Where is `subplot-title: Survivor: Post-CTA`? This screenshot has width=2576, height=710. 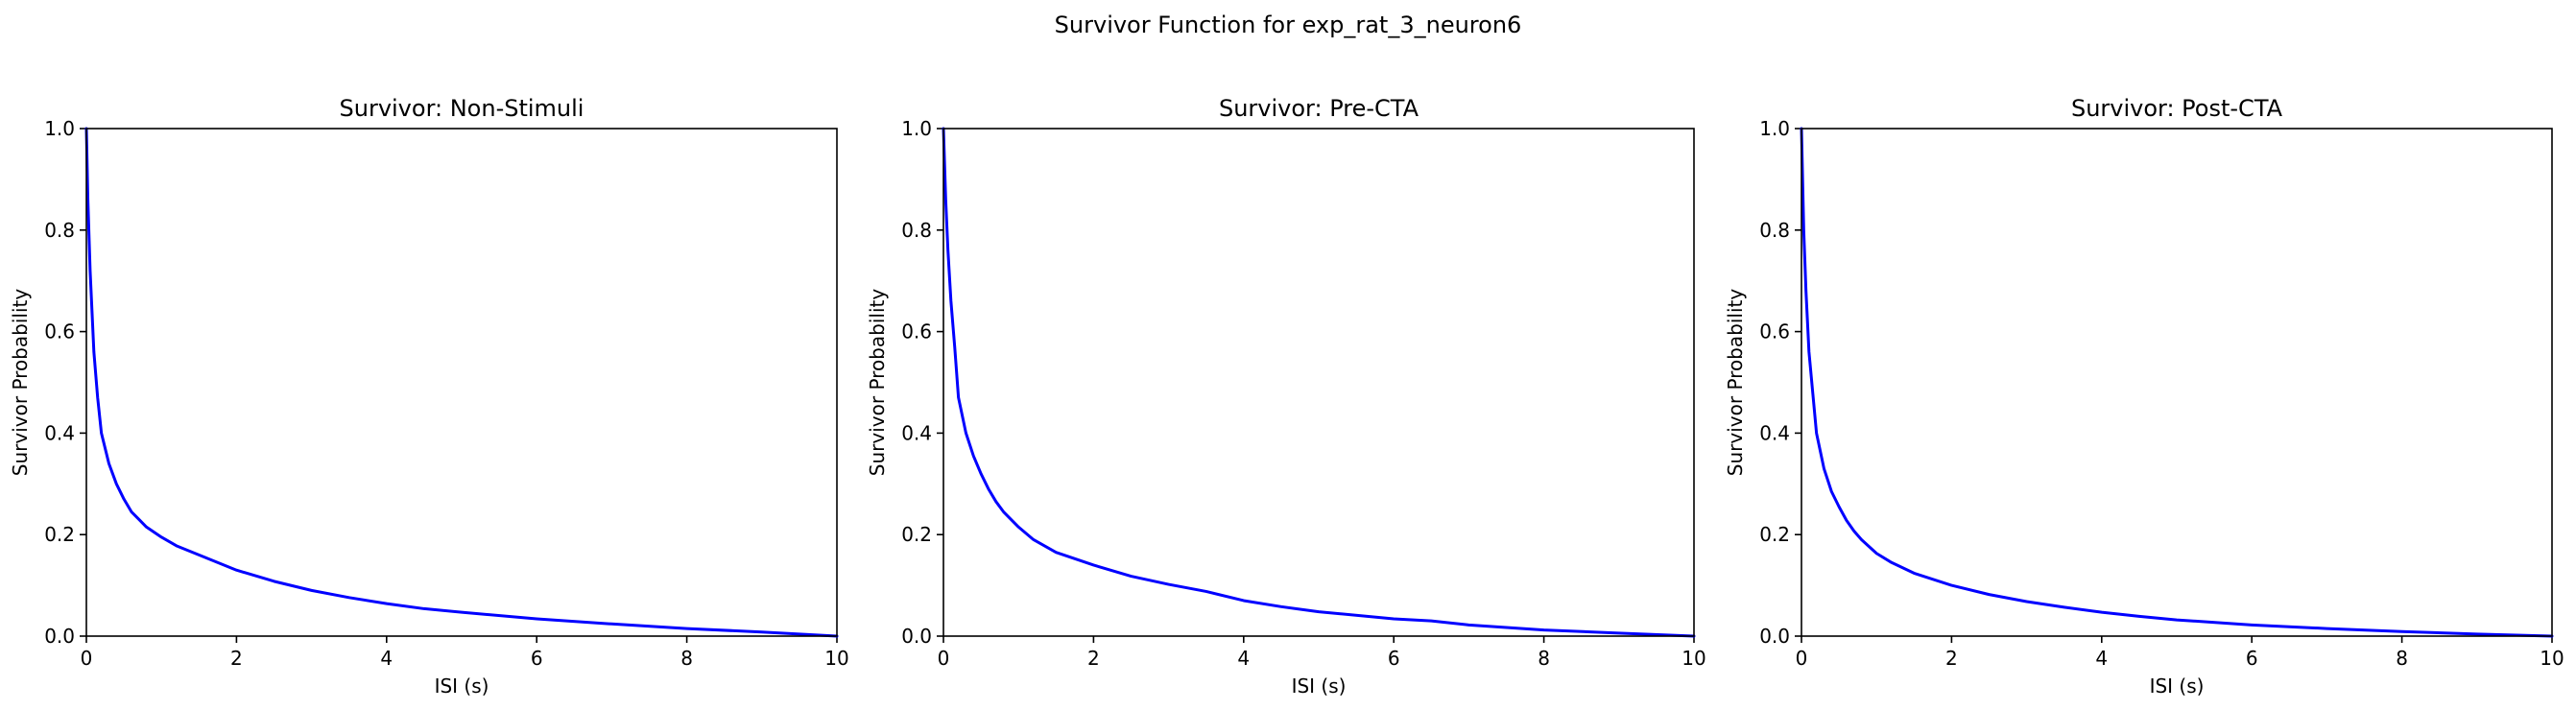 subplot-title: Survivor: Post-CTA is located at coordinates (2177, 108).